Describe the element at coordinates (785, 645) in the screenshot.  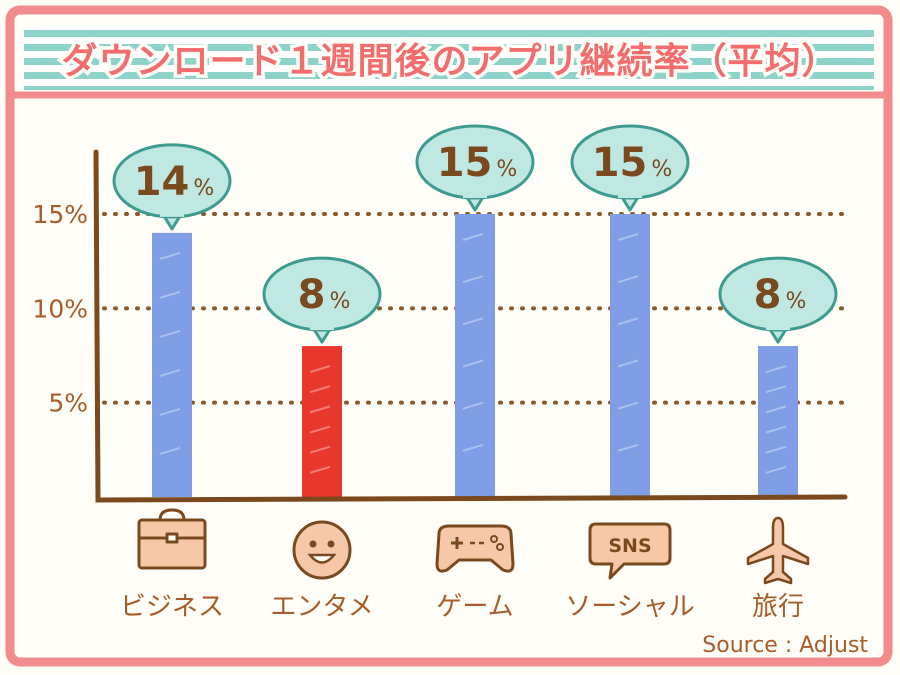
I see `source-note: Source : Adjust` at that location.